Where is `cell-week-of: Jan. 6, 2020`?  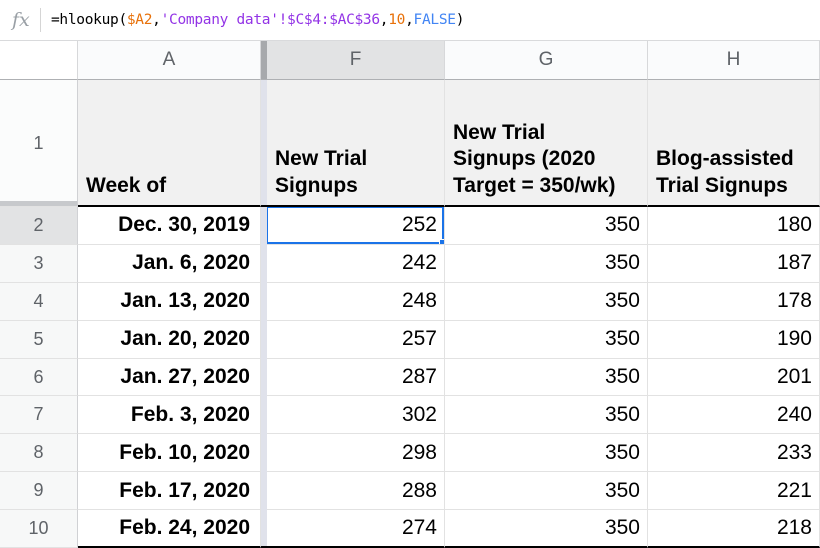 cell-week-of: Jan. 6, 2020 is located at coordinates (169, 263).